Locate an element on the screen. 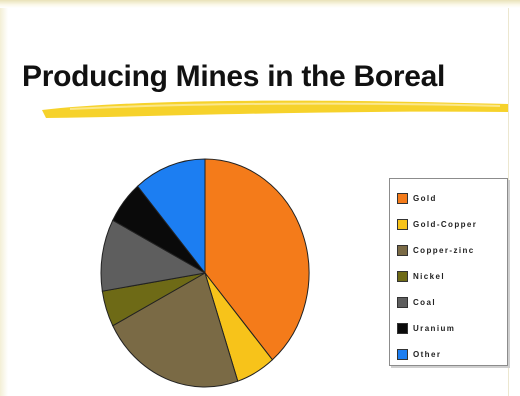  slide-top-border is located at coordinates (260, 4).